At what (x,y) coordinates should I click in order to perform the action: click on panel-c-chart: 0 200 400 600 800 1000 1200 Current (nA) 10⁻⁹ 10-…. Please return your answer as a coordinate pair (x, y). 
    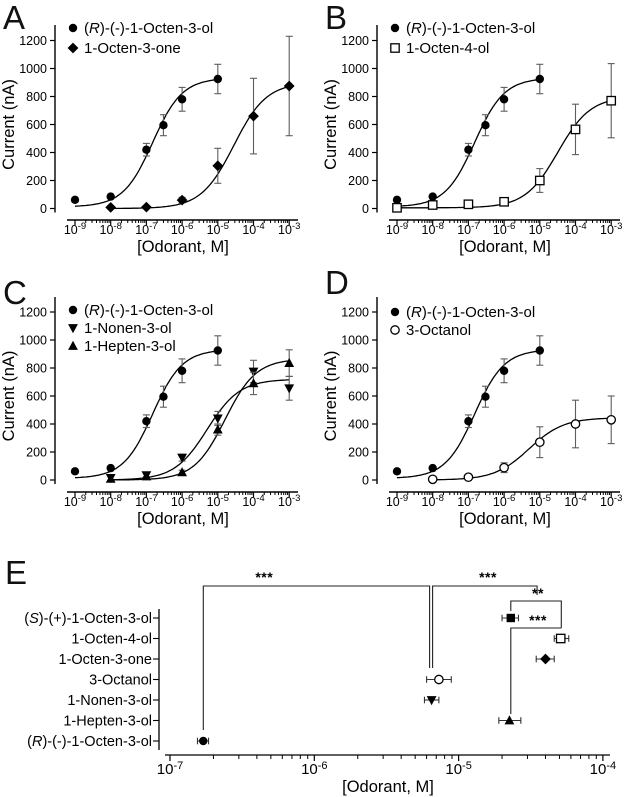
    Looking at the image, I should click on (150, 412).